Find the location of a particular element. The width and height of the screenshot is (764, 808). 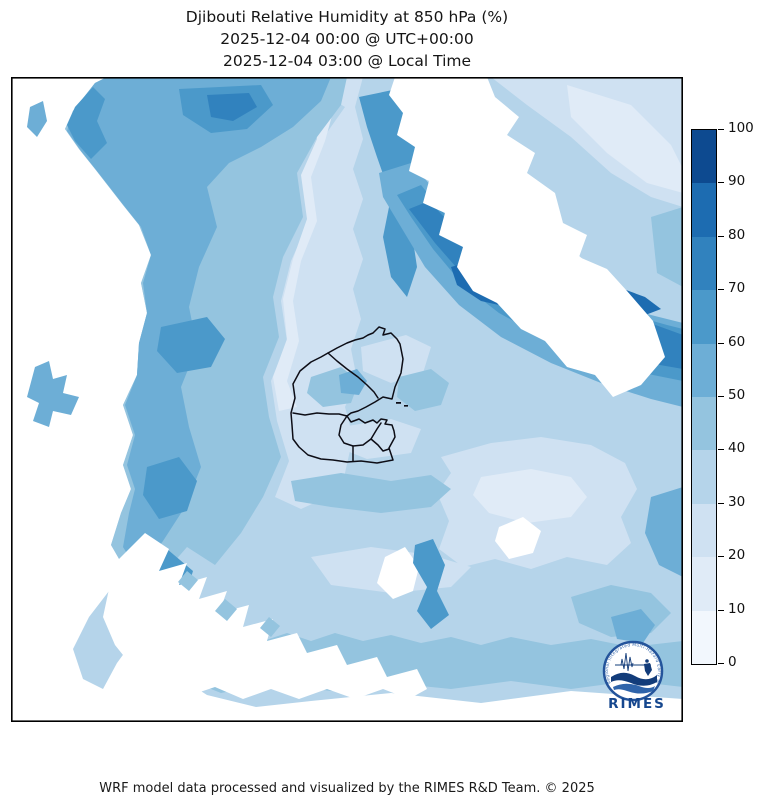

rimes-logo-waves is located at coordinates (634, 683).